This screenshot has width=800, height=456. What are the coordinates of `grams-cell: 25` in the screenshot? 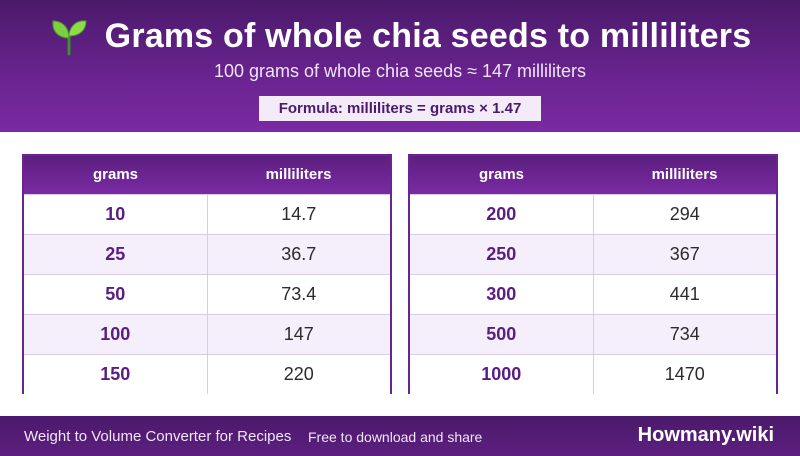 It's located at (116, 253).